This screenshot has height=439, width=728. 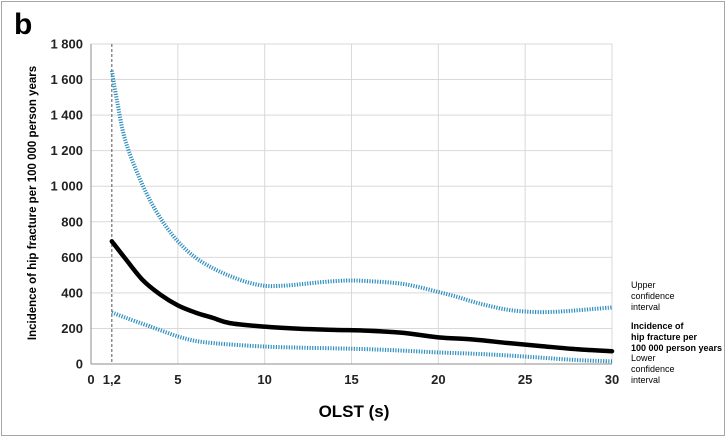 What do you see at coordinates (66, 115) in the screenshot?
I see `y-tick-label: 1 400` at bounding box center [66, 115].